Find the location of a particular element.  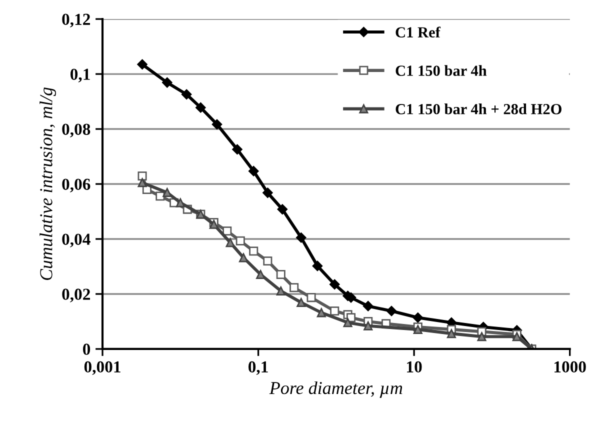

x-axis-title: Pore diameter, µm is located at coordinates (335, 389).